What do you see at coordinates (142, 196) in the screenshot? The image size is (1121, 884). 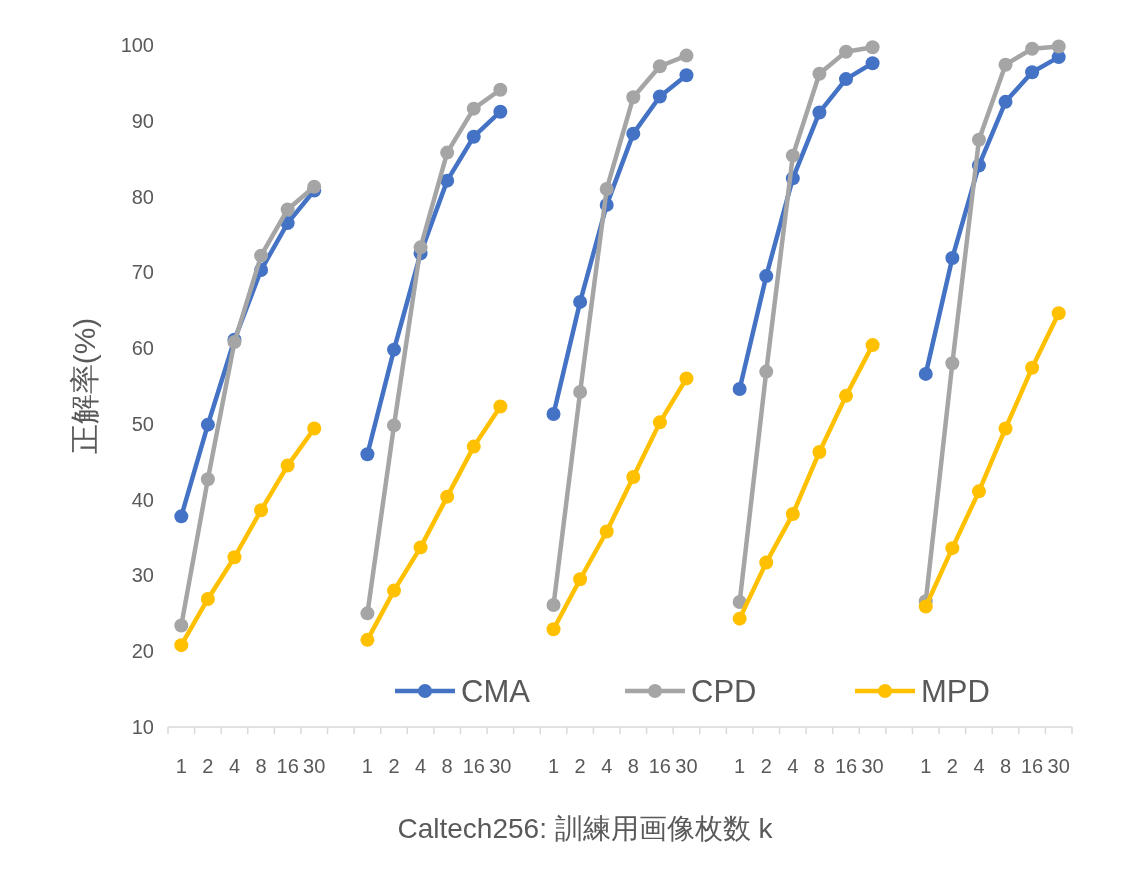 I see `y-tick-label: 80` at bounding box center [142, 196].